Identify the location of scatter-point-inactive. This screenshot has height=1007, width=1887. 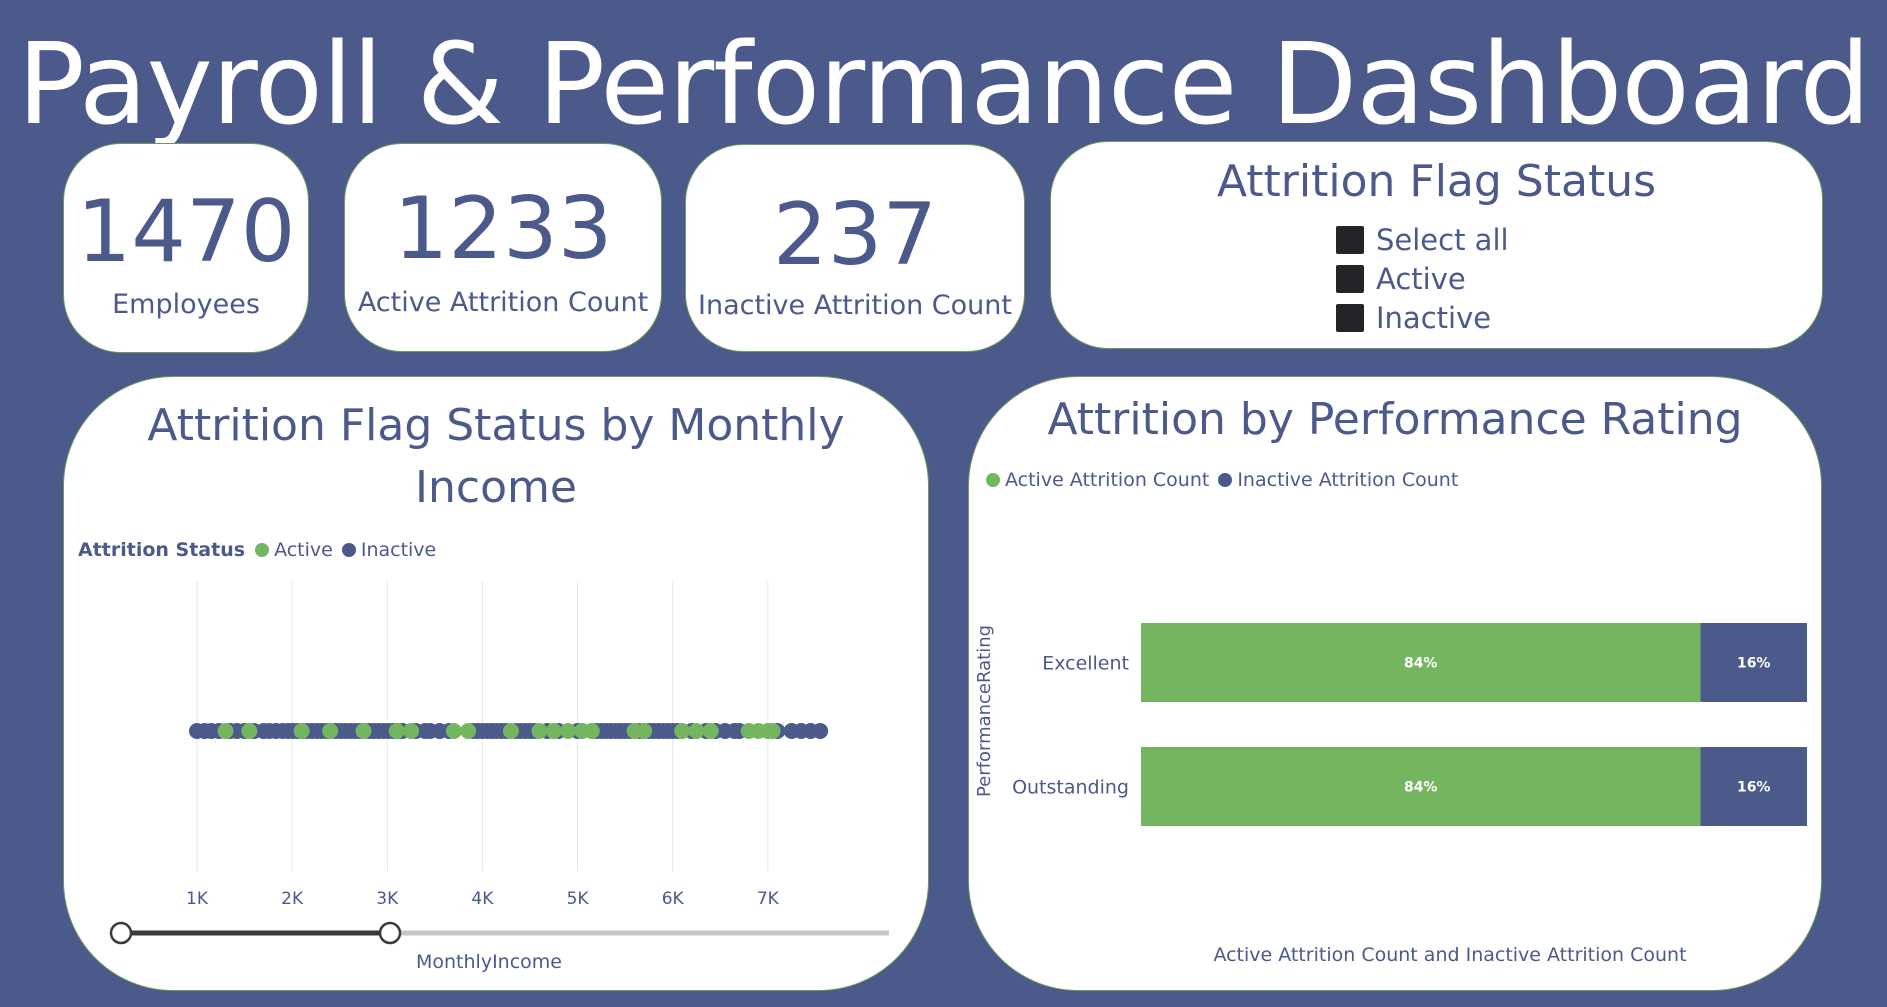
(820, 731).